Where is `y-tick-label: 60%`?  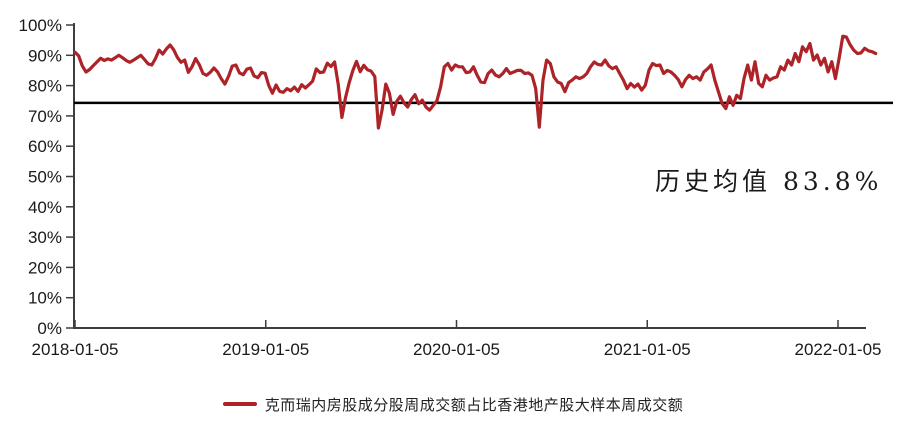
y-tick-label: 60% is located at coordinates (45, 146).